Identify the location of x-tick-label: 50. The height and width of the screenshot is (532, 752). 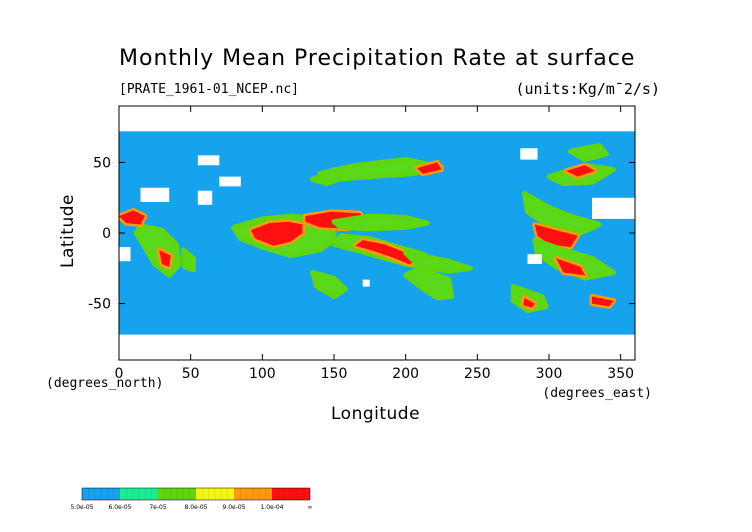
(191, 374).